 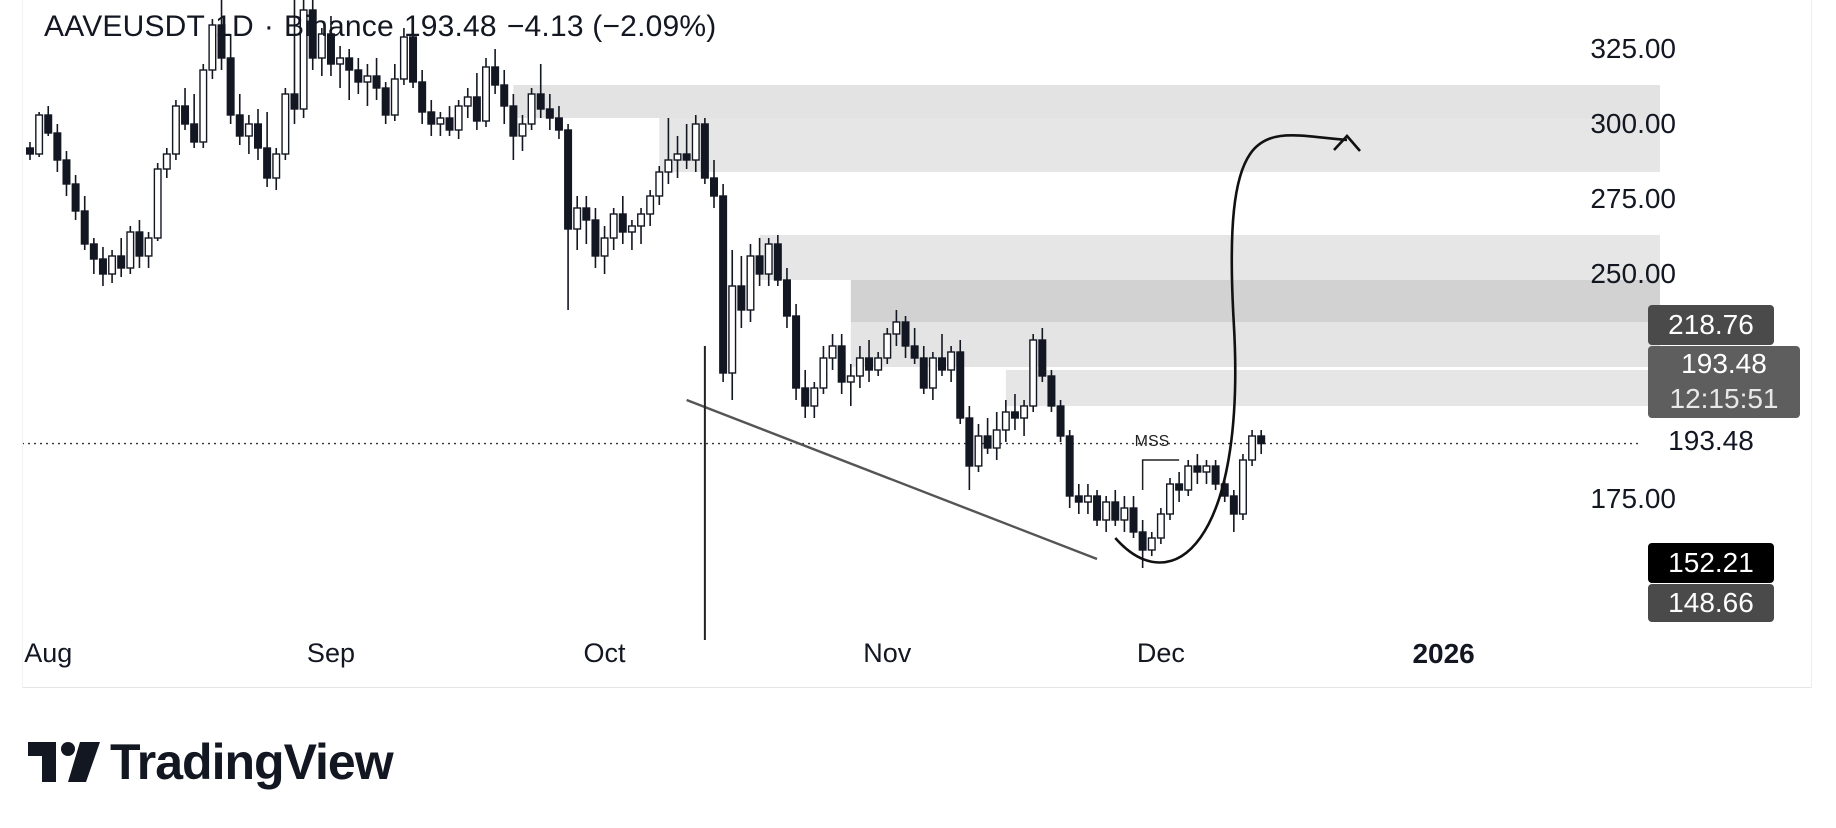 What do you see at coordinates (125, 26) in the screenshot?
I see `symbol-name: AAVEUSDT` at bounding box center [125, 26].